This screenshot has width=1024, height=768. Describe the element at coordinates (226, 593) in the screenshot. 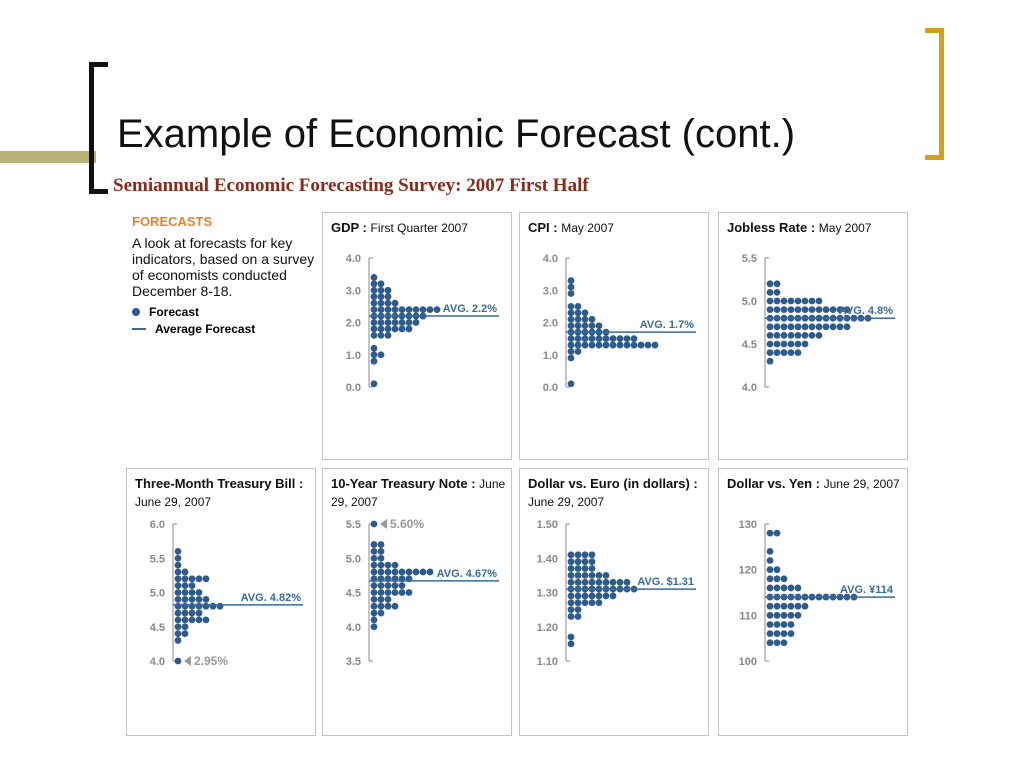

I see `plot: 4.0 4.5 5.0 5.5 6.0 AVG. 4.82% 2.95%` at that location.